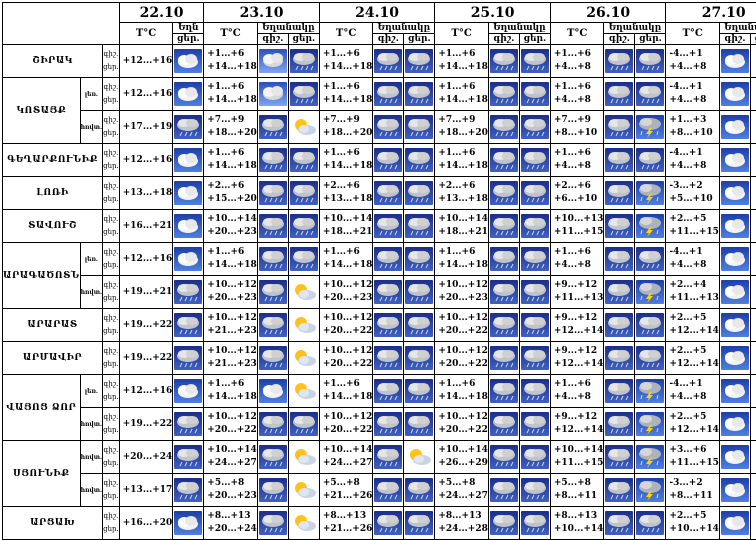 Image resolution: width=756 pixels, height=540 pixels. Describe the element at coordinates (148, 226) in the screenshot. I see `temperature-value: +16...+21` at that location.